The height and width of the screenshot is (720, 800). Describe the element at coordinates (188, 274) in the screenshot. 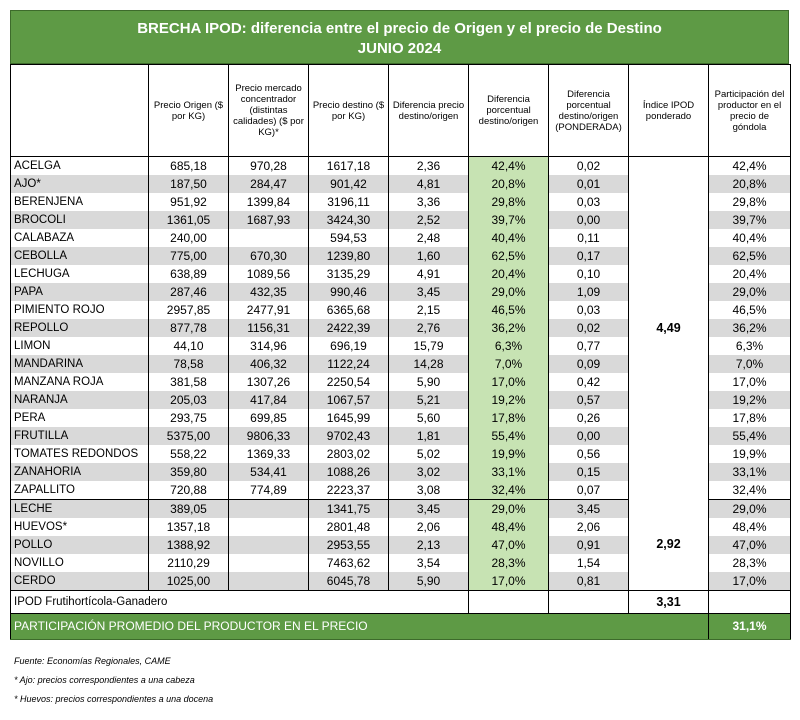

I see `precio-origen: 638,89` at that location.